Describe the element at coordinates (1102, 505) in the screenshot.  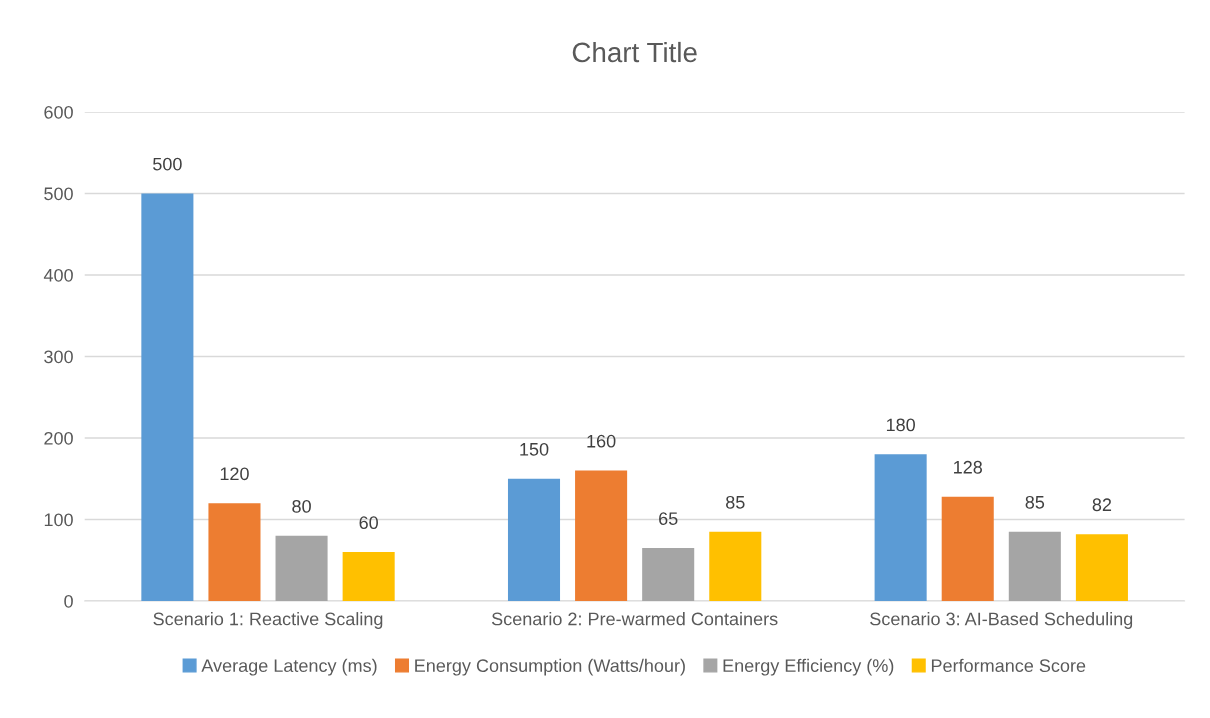
I see `data-label: 82` at that location.